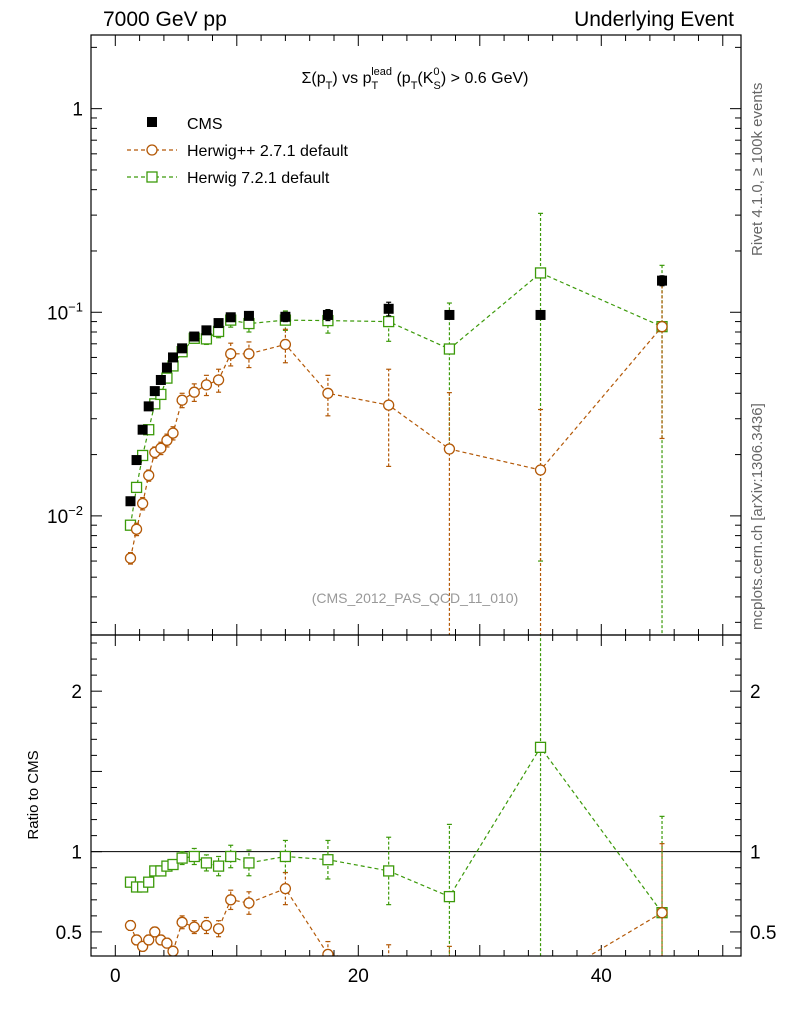  Describe the element at coordinates (757, 516) in the screenshot. I see `mcplots-label: mcplots.cern.ch [arXiv:1306.3436]` at that location.